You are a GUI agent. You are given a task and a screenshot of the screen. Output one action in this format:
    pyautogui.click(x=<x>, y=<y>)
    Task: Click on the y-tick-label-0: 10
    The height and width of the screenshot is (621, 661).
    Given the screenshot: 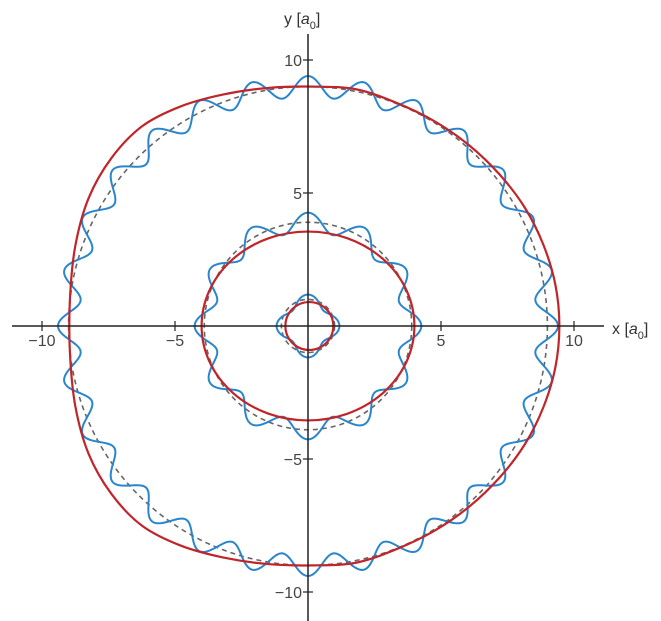 What is the action you would take?
    pyautogui.click(x=293, y=61)
    